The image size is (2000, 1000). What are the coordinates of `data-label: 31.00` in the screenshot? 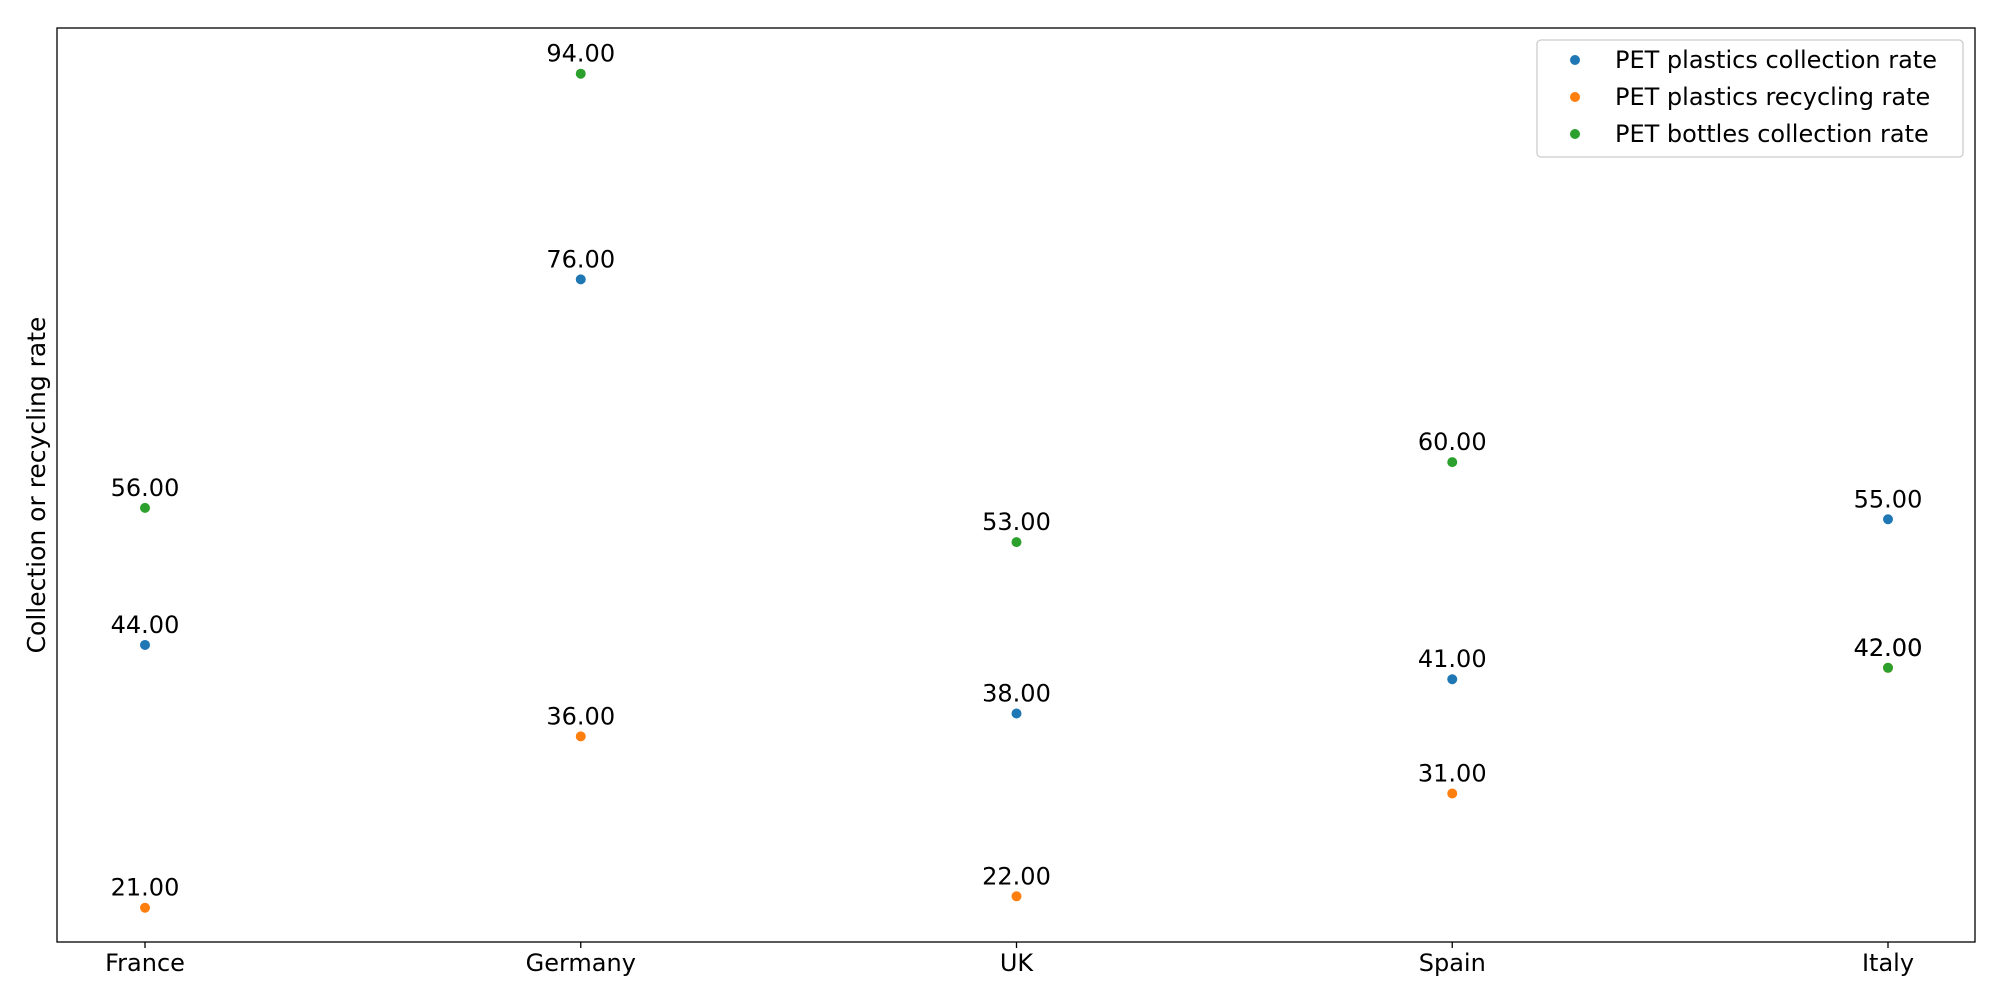 It's located at (1452, 773).